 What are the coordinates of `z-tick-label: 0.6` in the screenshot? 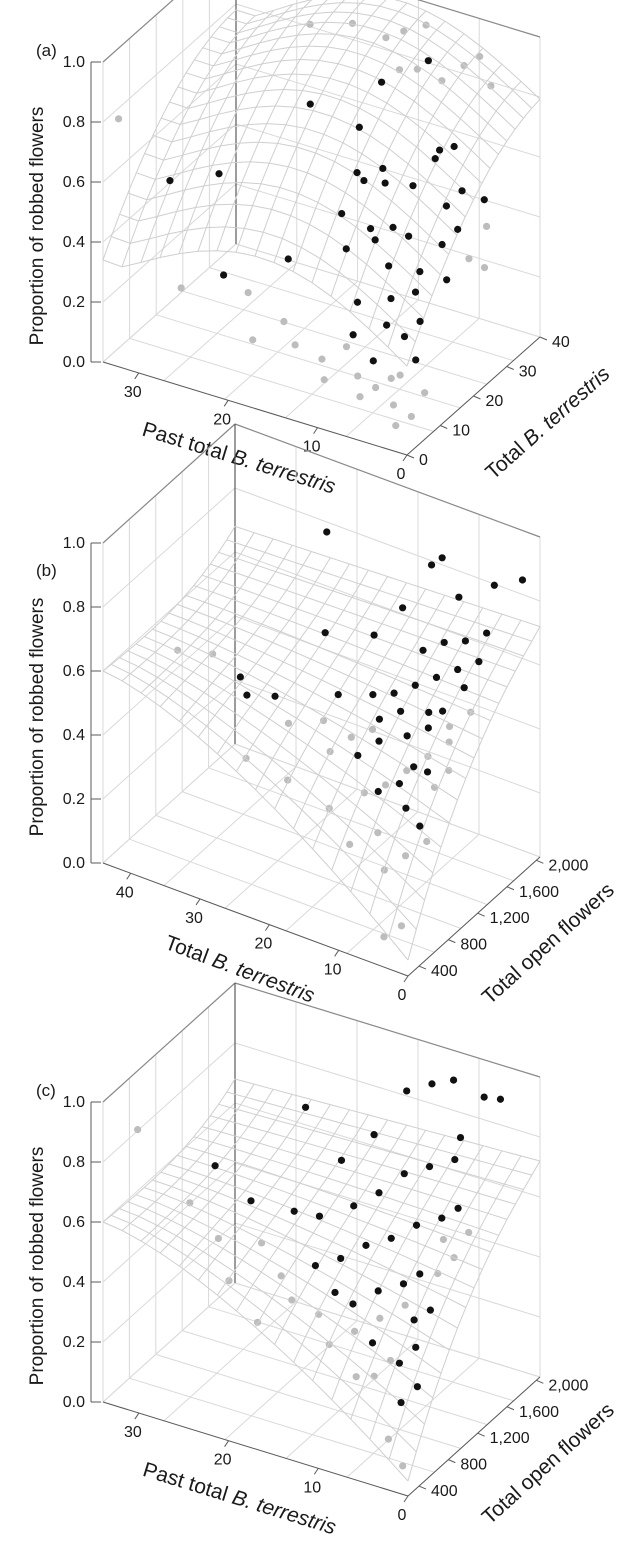 It's located at (74, 182).